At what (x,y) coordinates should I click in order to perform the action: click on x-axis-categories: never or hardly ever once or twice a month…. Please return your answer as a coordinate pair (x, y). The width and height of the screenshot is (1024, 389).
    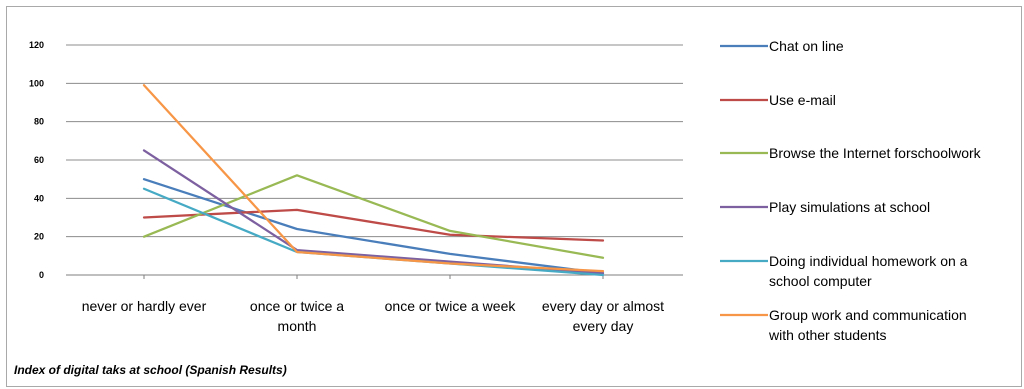
    Looking at the image, I should click on (373, 316).